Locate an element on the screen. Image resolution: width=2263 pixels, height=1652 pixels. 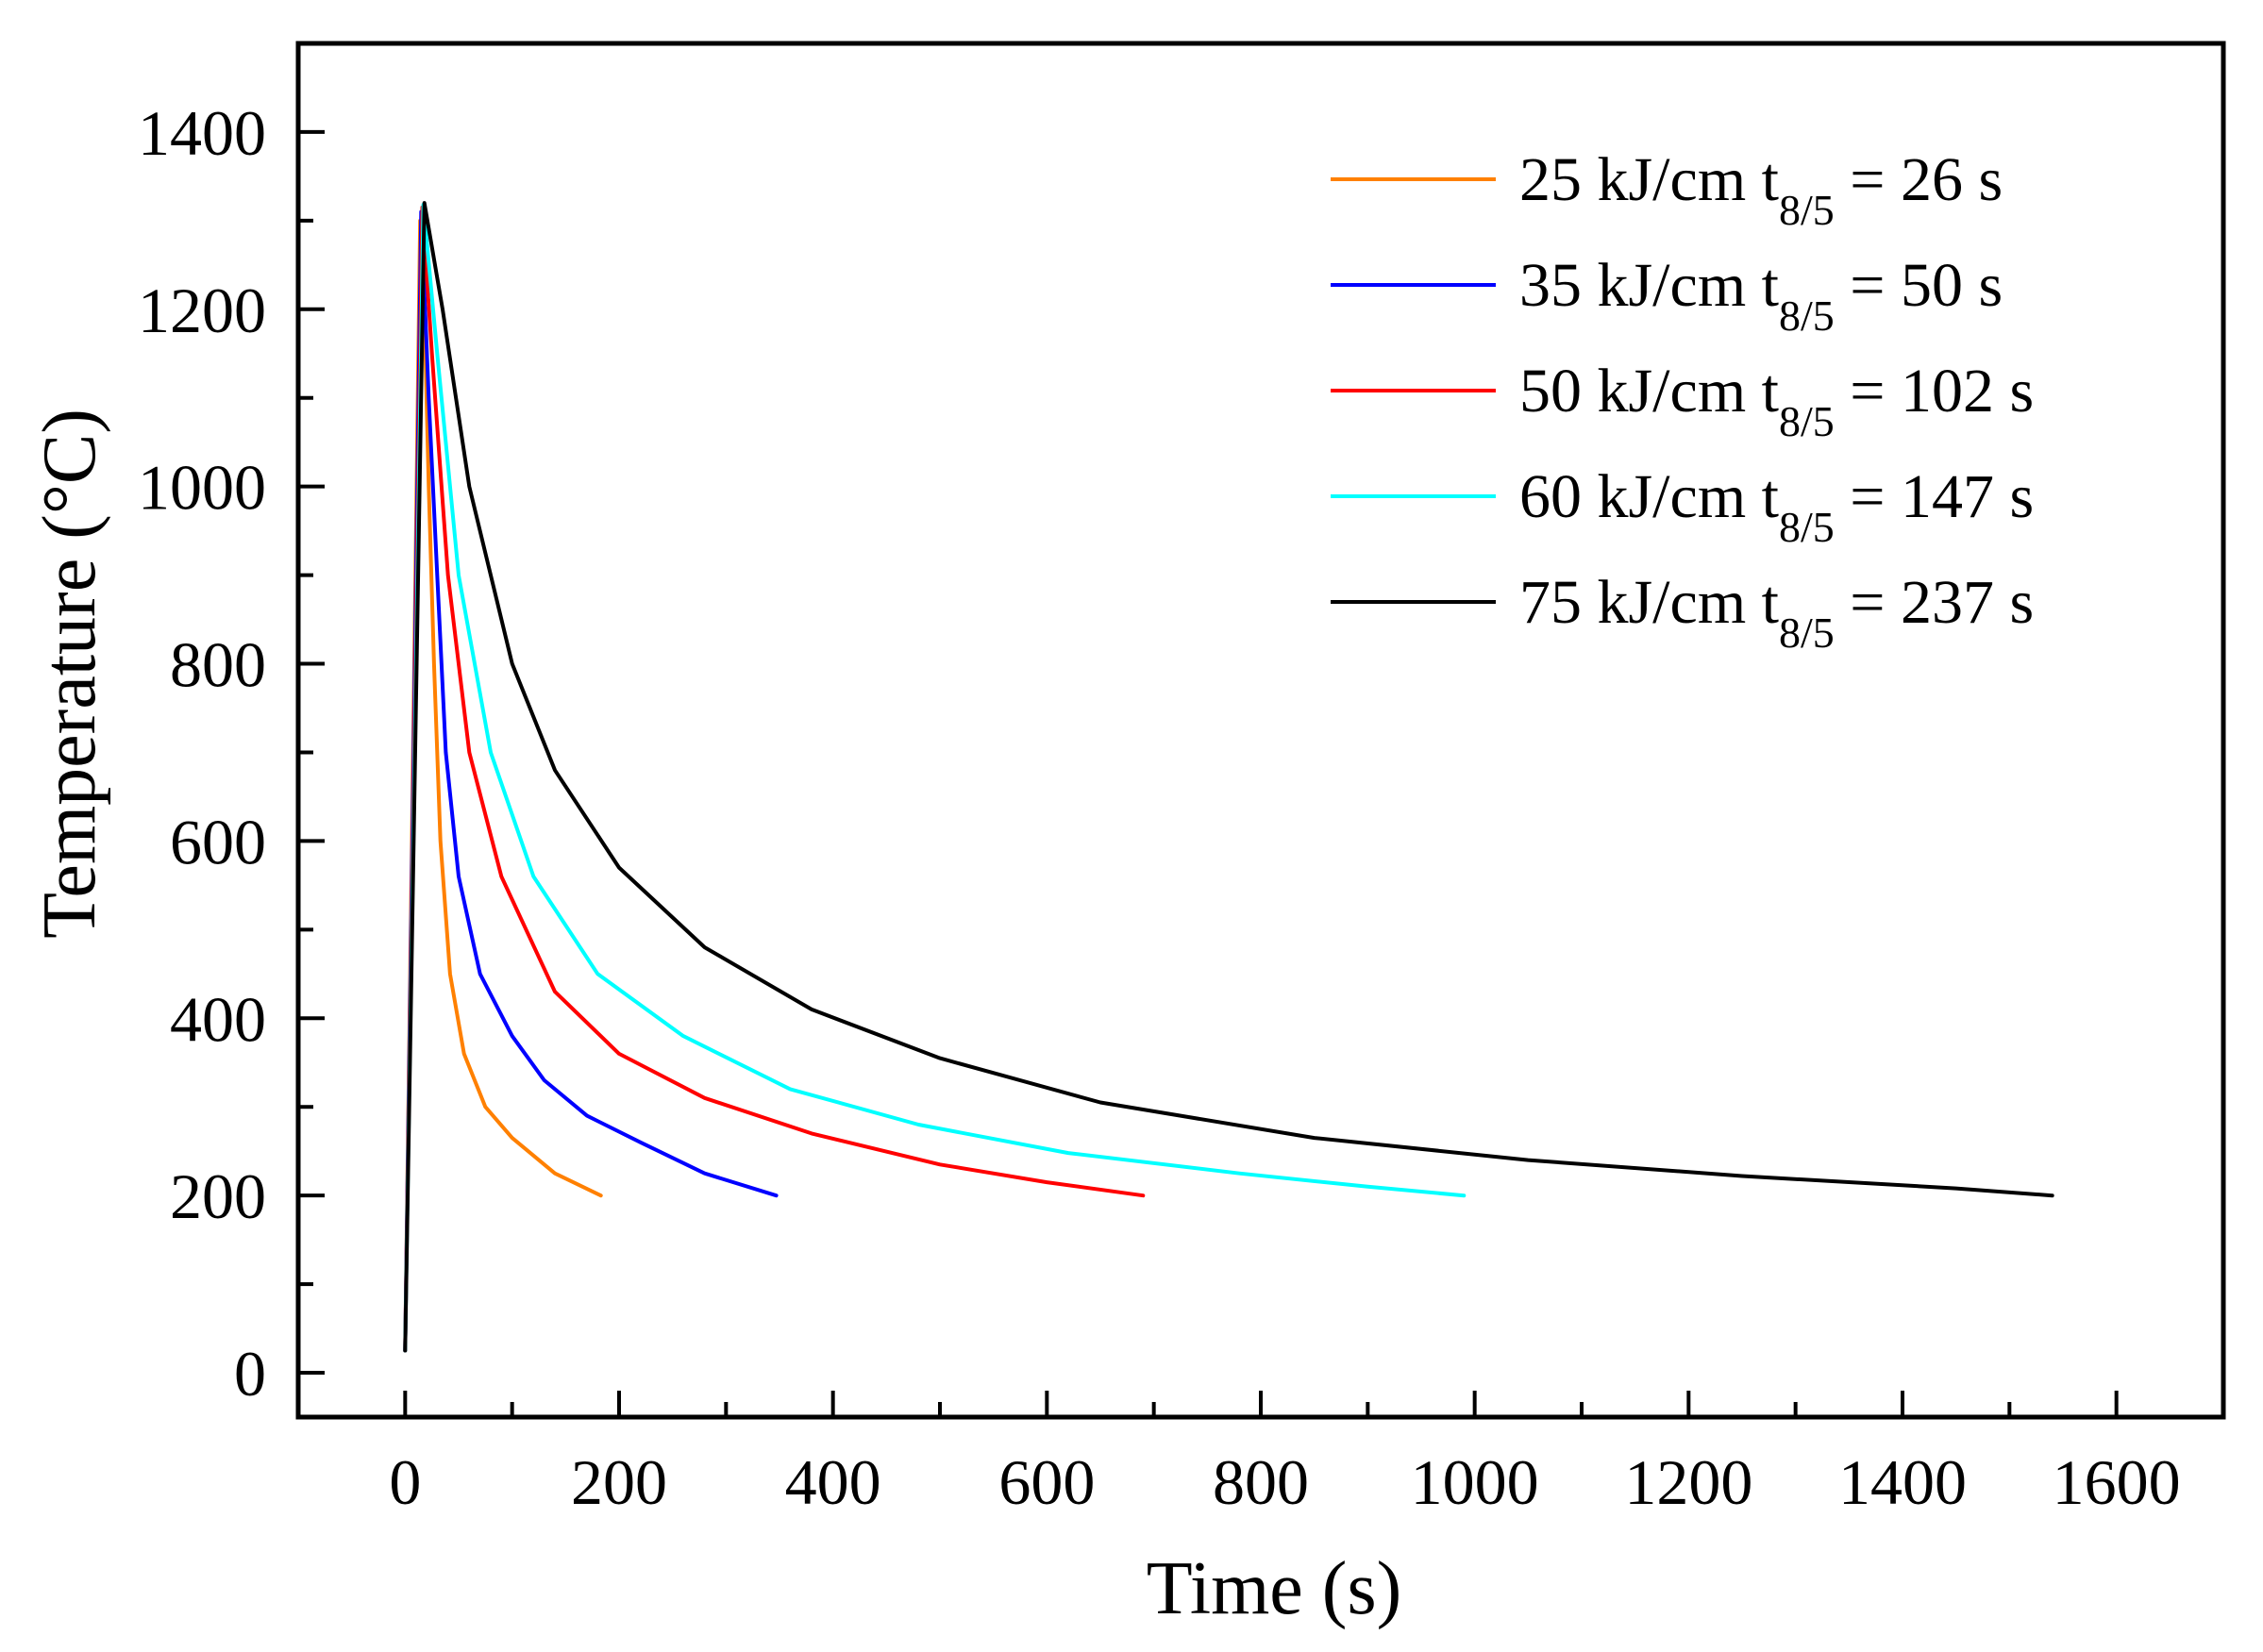
x-tick-label: 1400 is located at coordinates (1903, 1482).